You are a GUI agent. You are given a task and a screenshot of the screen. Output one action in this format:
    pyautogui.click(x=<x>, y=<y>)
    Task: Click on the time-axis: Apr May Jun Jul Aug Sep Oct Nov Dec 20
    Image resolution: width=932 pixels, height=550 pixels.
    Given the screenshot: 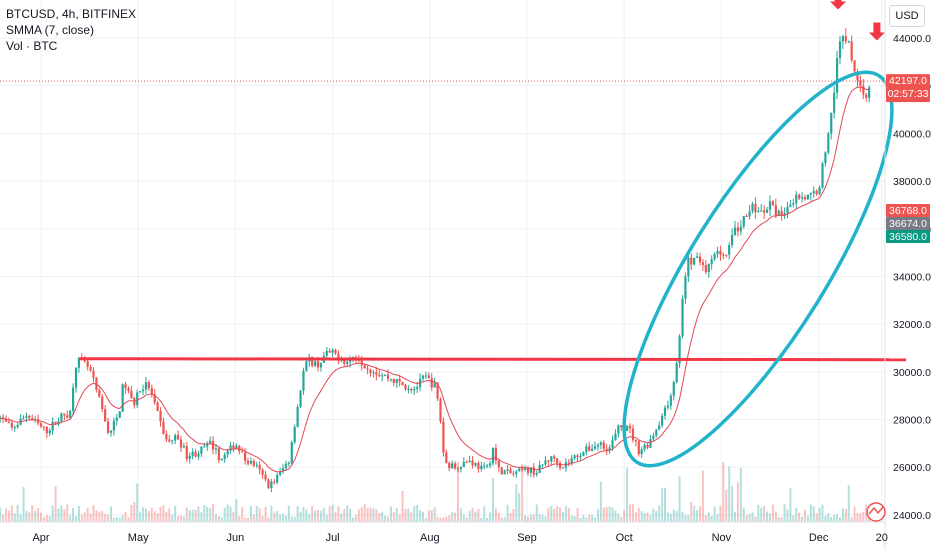 What is the action you would take?
    pyautogui.click(x=459, y=538)
    